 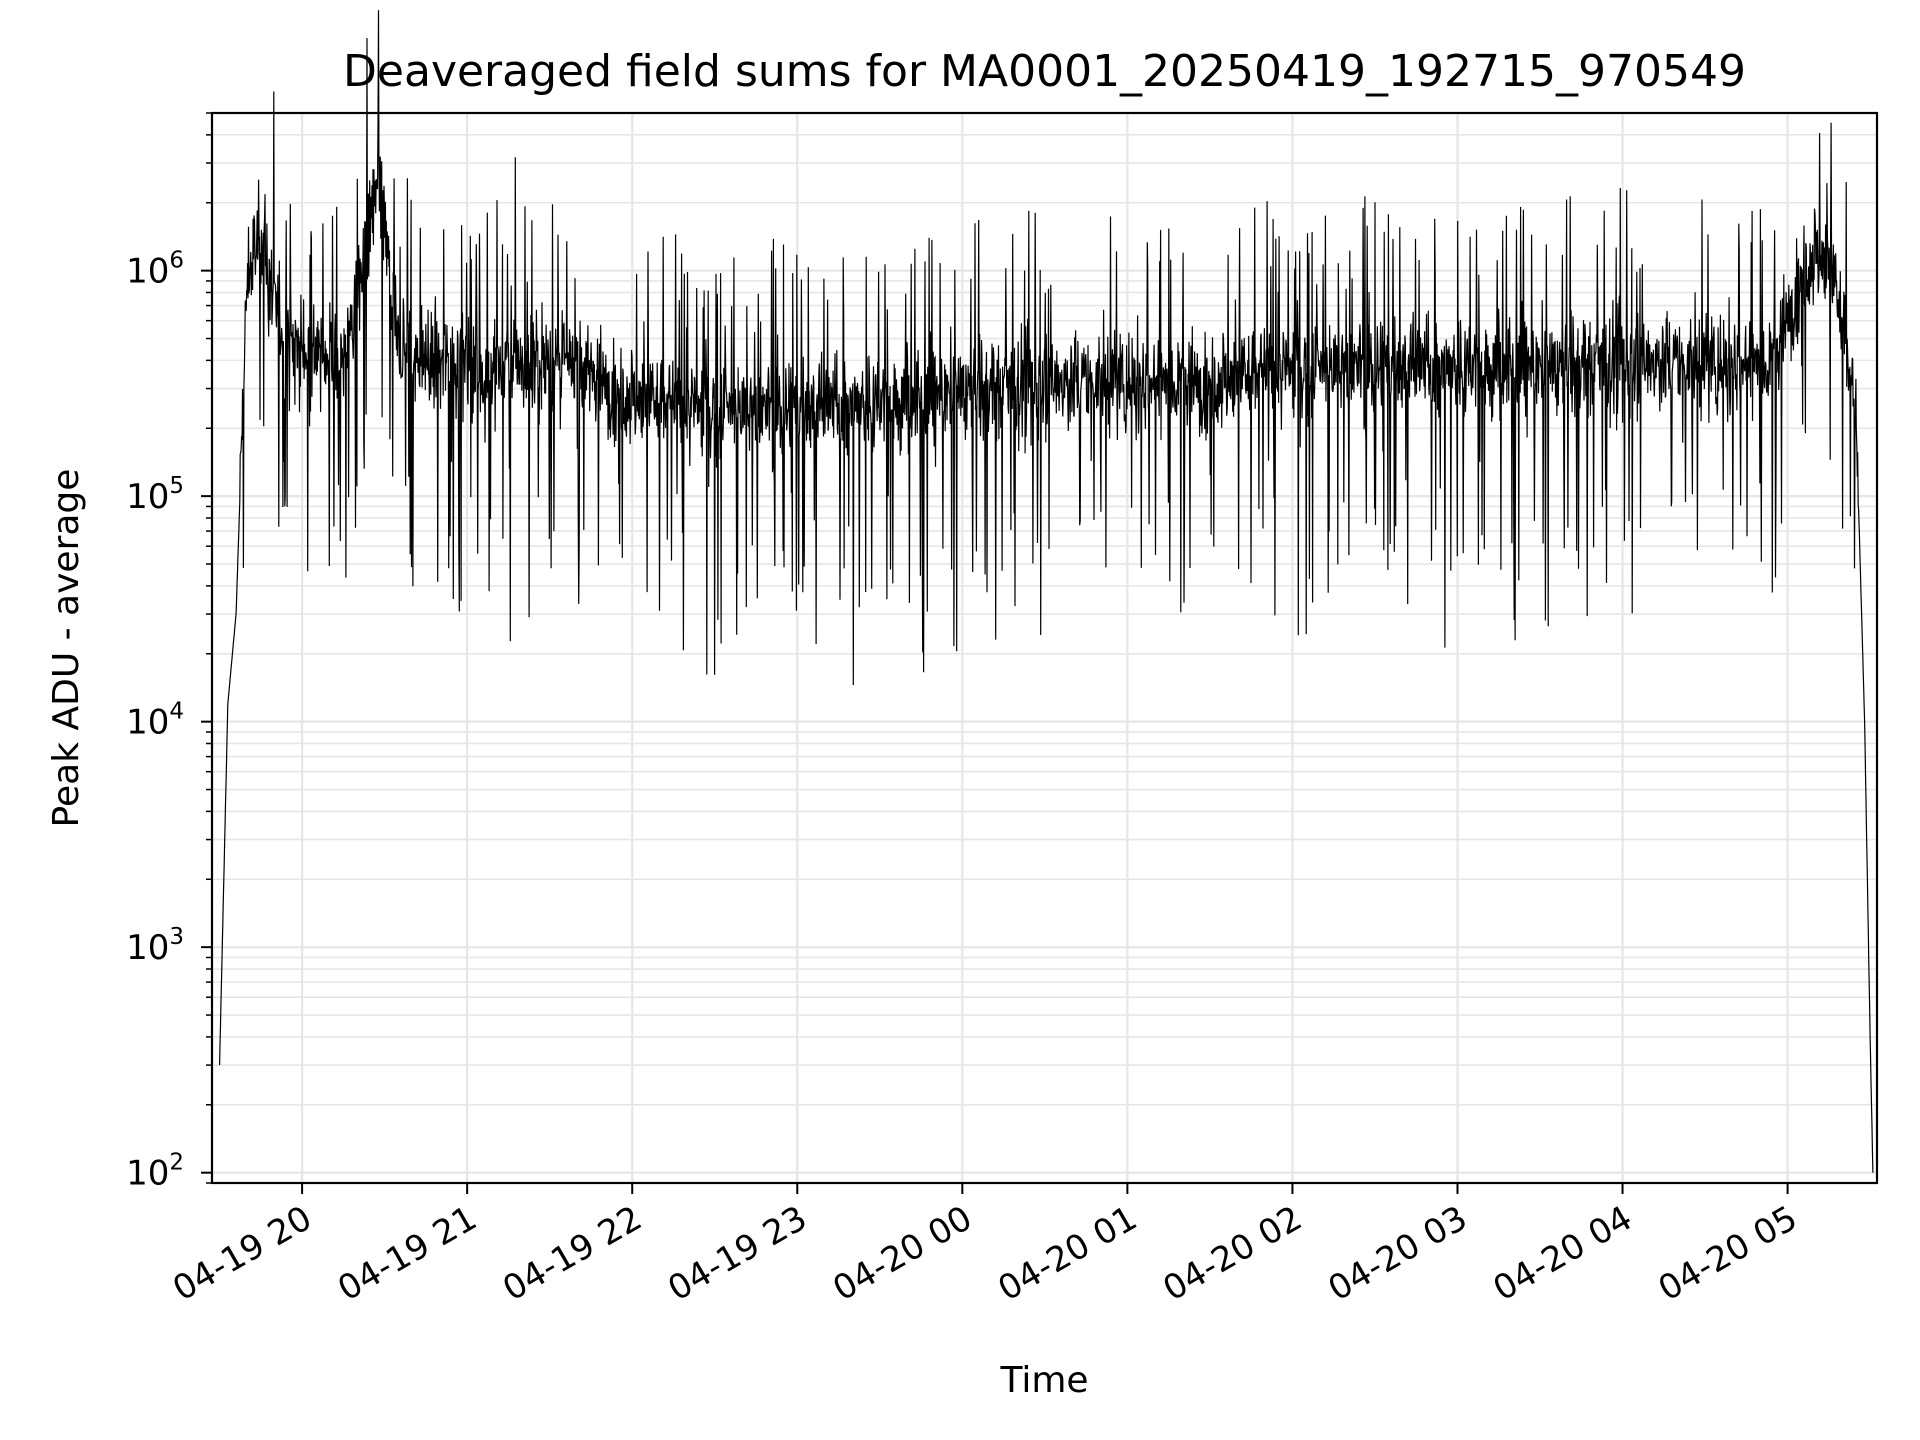 What do you see at coordinates (155, 270) in the screenshot?
I see `y-tick-label: 10⁶` at bounding box center [155, 270].